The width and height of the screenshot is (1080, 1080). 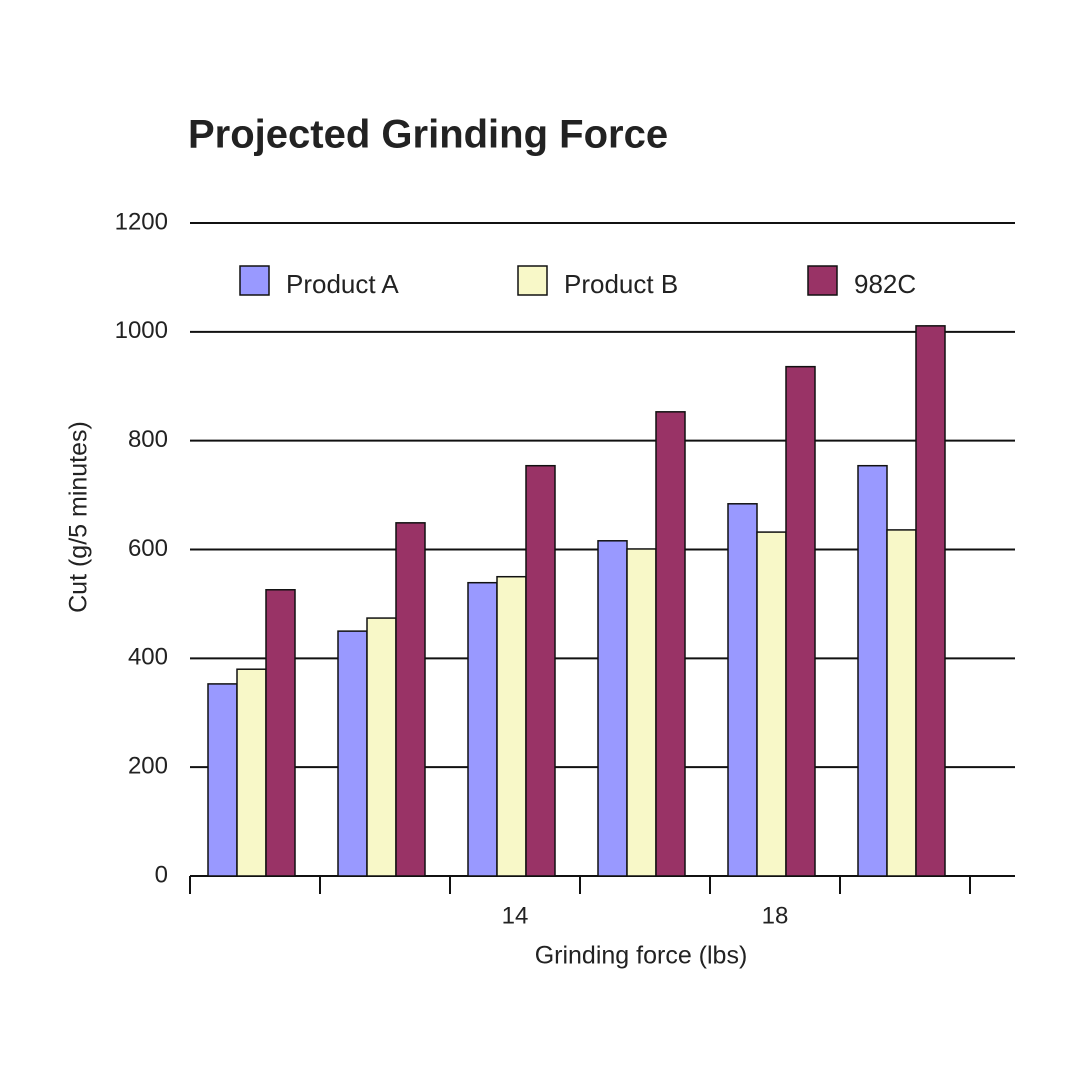 I want to click on x-tick-label: 18, so click(x=775, y=915).